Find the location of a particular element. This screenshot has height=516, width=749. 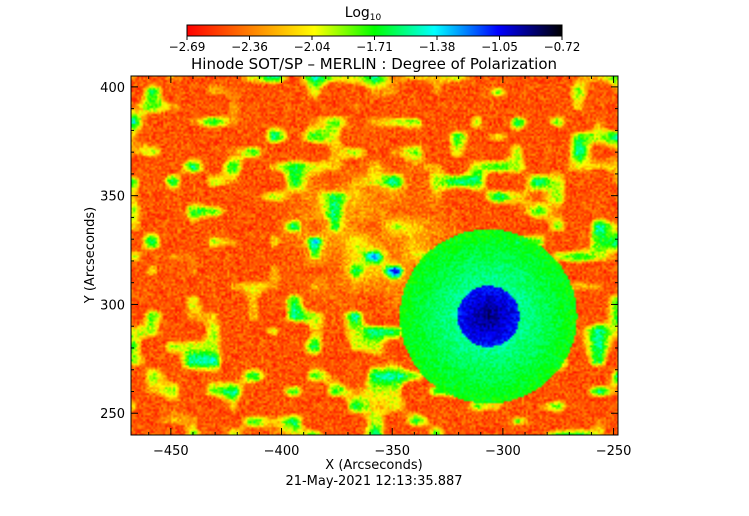

x-tick-label: −300 is located at coordinates (503, 451).